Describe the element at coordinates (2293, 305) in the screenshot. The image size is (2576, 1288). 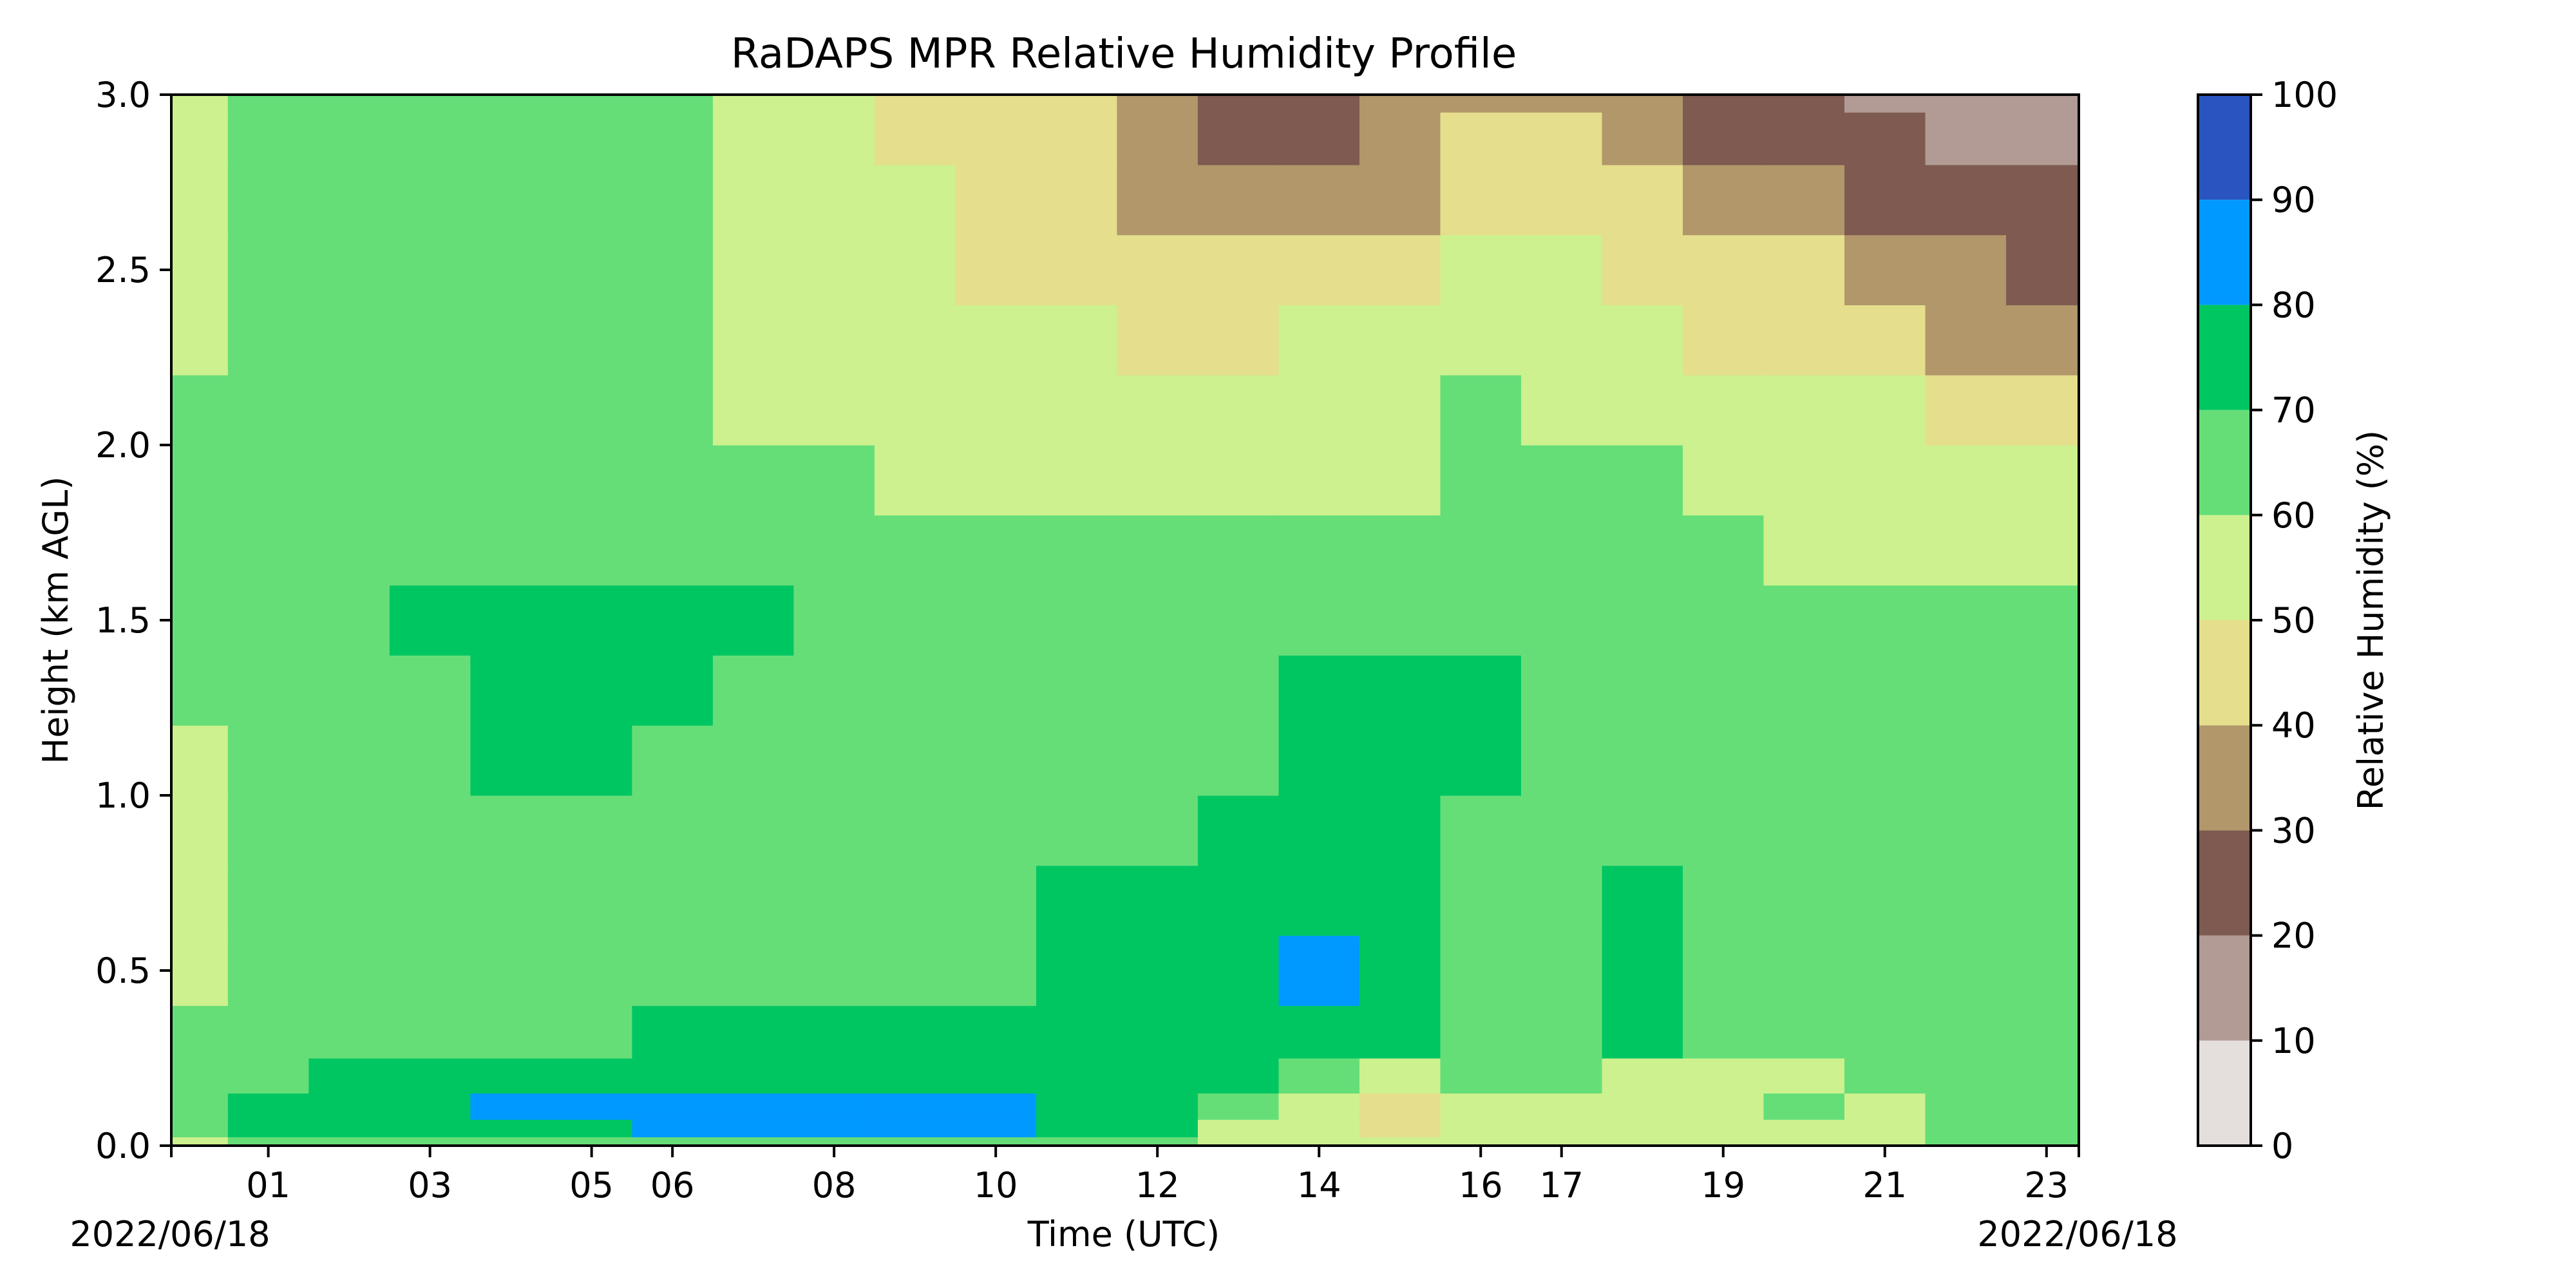
I see `colorbar-tick-label: 80` at that location.